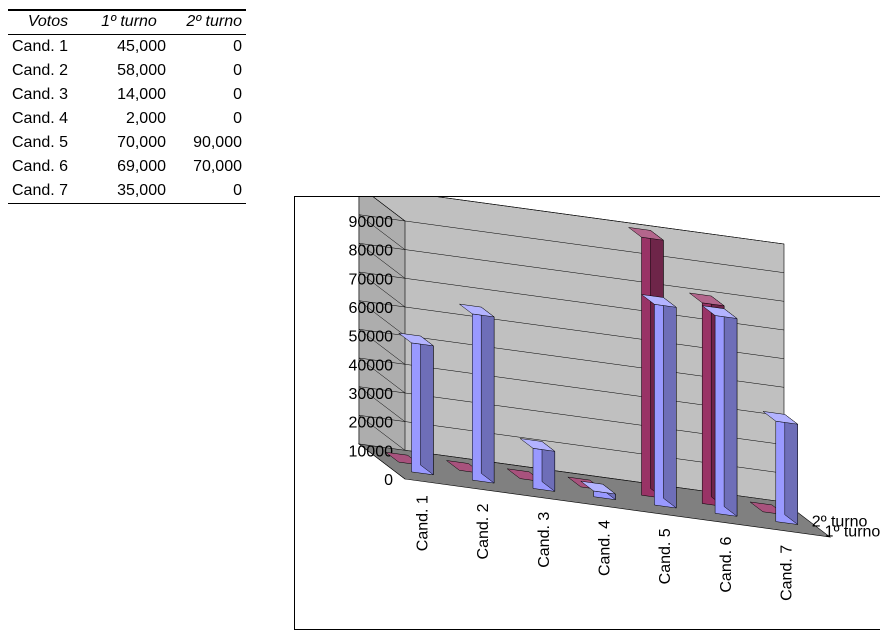 The width and height of the screenshot is (880, 639). Describe the element at coordinates (726, 564) in the screenshot. I see `x-tick-label: Cand. 6` at that location.